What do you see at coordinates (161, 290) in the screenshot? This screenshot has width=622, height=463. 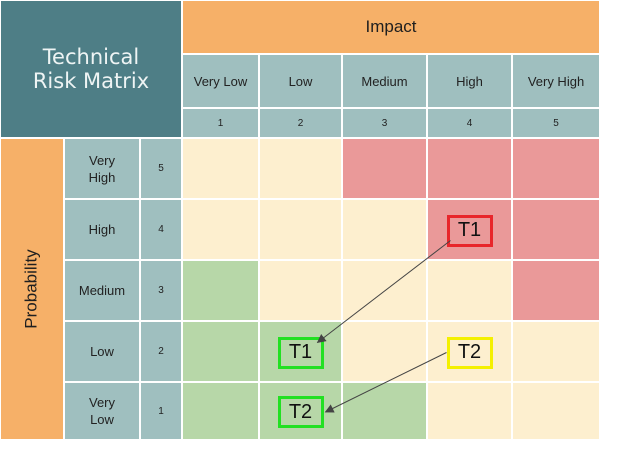 I see `probability-row-number-medium: 3` at bounding box center [161, 290].